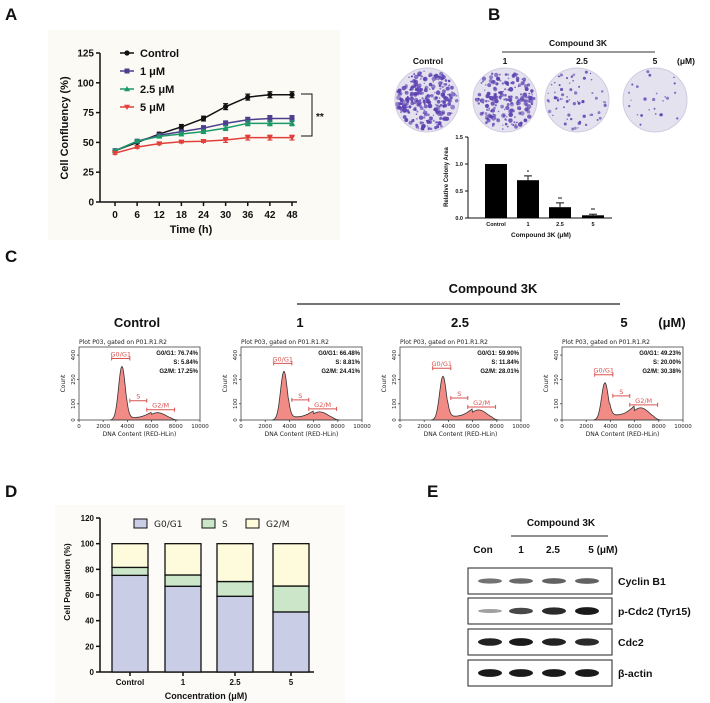 The width and height of the screenshot is (710, 703). What do you see at coordinates (278, 525) in the screenshot?
I see `legend-label: G2/M` at bounding box center [278, 525].